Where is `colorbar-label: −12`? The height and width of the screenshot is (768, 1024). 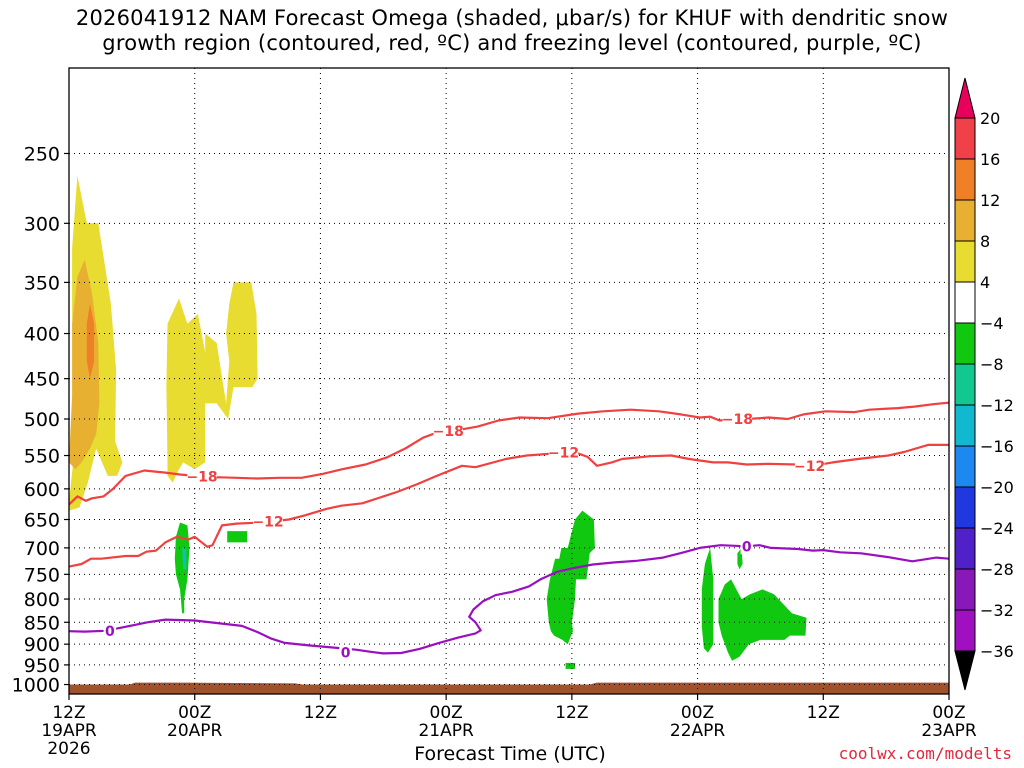 colorbar-label: −12 is located at coordinates (997, 405).